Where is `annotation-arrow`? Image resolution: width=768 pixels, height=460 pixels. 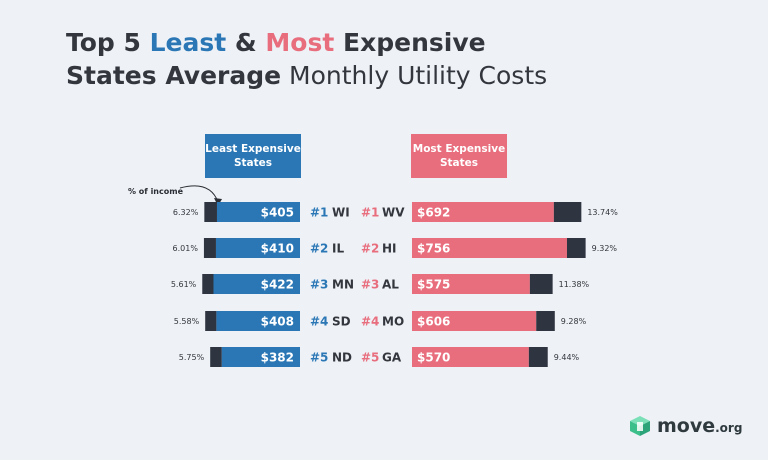
annotation-arrow is located at coordinates (199, 194).